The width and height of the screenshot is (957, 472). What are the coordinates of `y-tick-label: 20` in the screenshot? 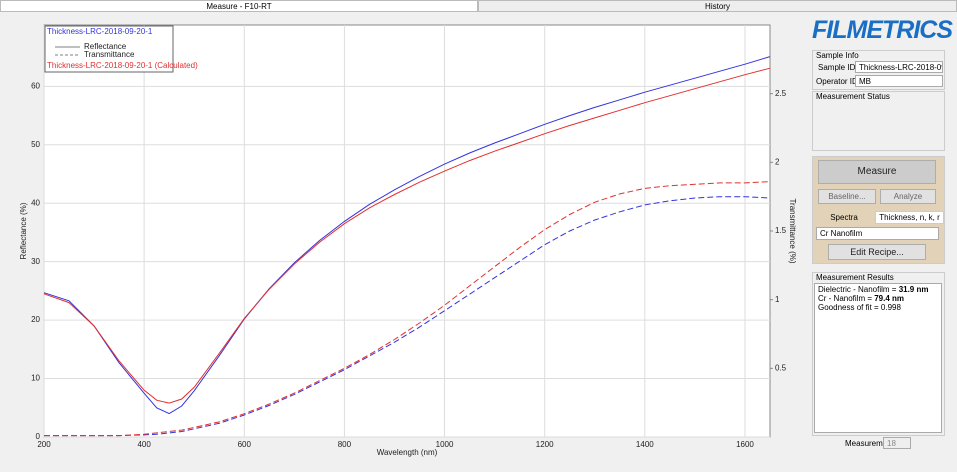 It's located at (35, 319).